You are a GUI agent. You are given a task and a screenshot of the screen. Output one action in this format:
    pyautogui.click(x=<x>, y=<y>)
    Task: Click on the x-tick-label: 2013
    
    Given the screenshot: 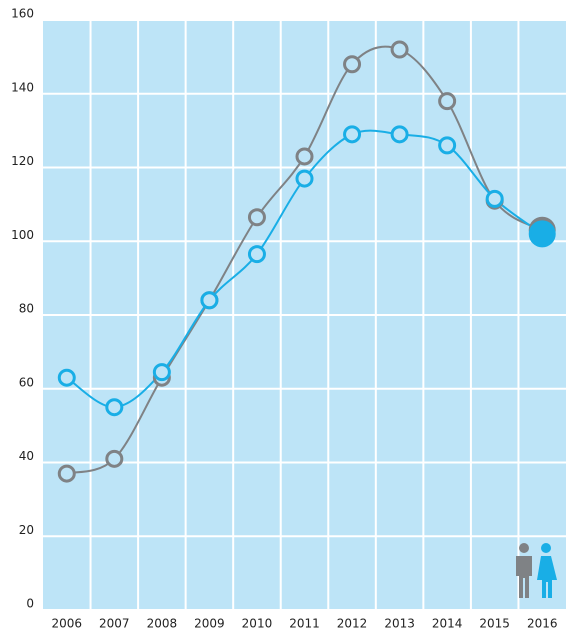 What is the action you would take?
    pyautogui.click(x=399, y=624)
    